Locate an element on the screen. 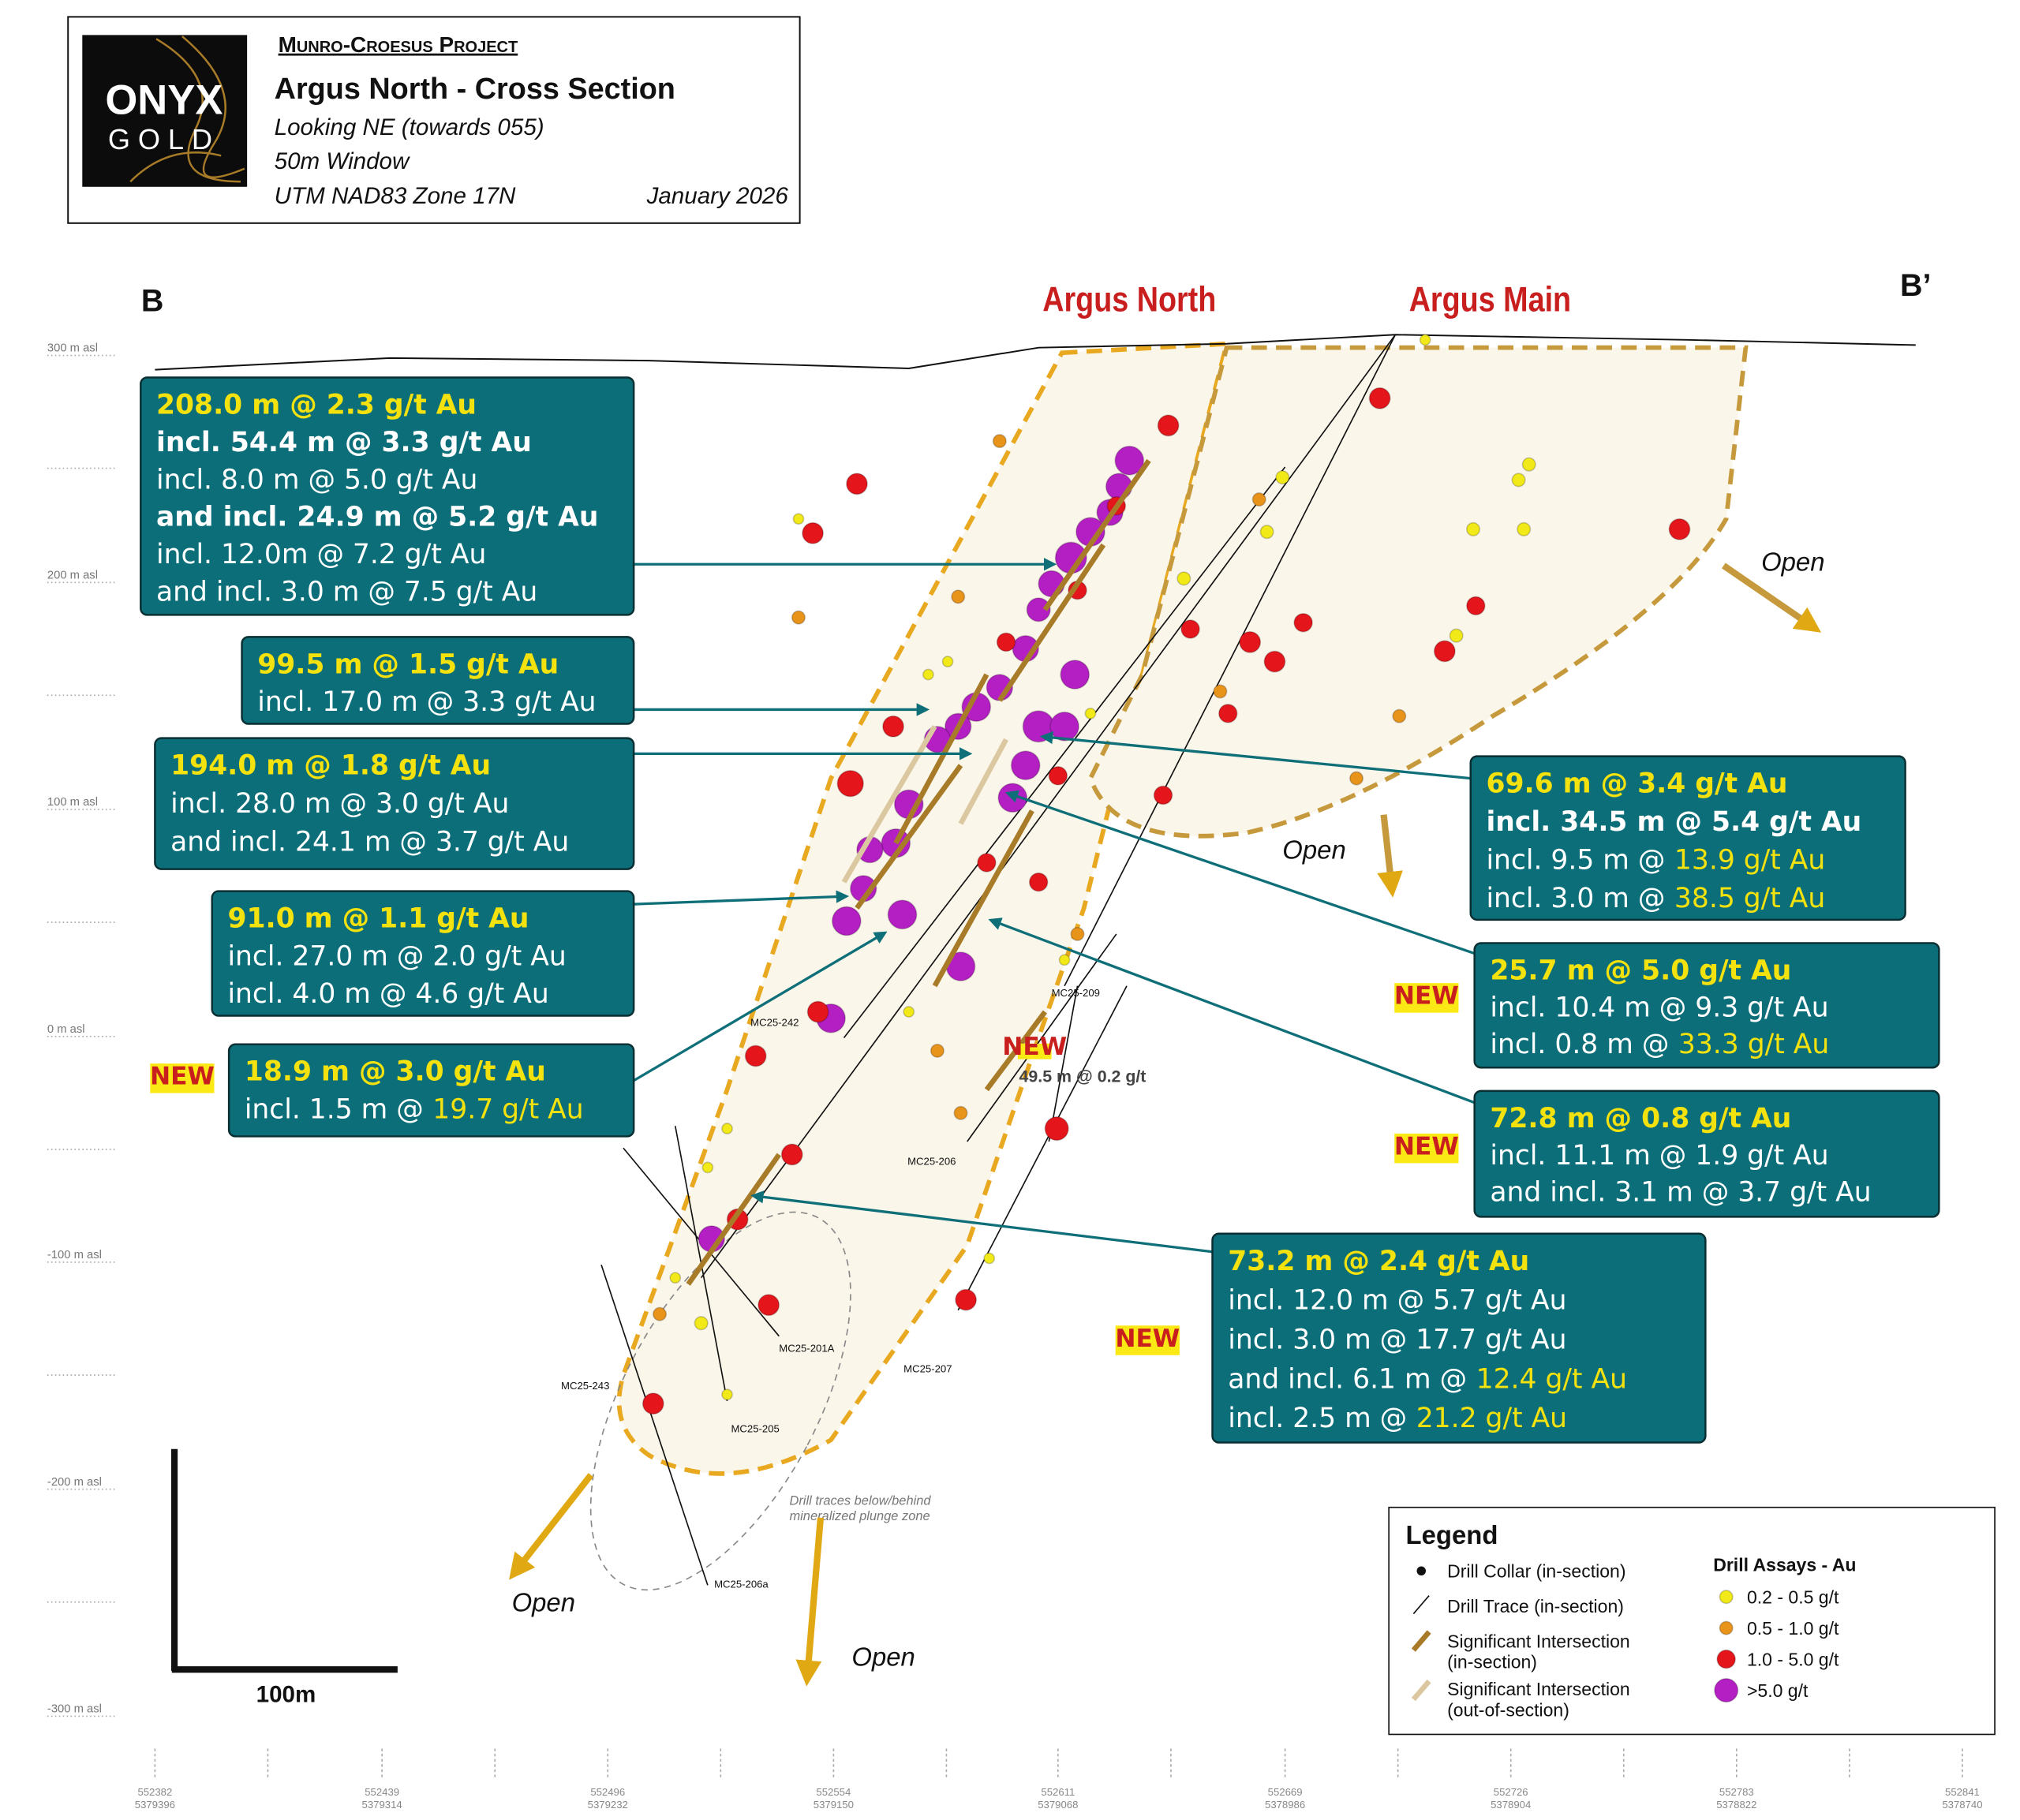 This screenshot has width=2020, height=1820. callout-line: 25.7 m @ 5.0 g/t Au is located at coordinates (1641, 970).